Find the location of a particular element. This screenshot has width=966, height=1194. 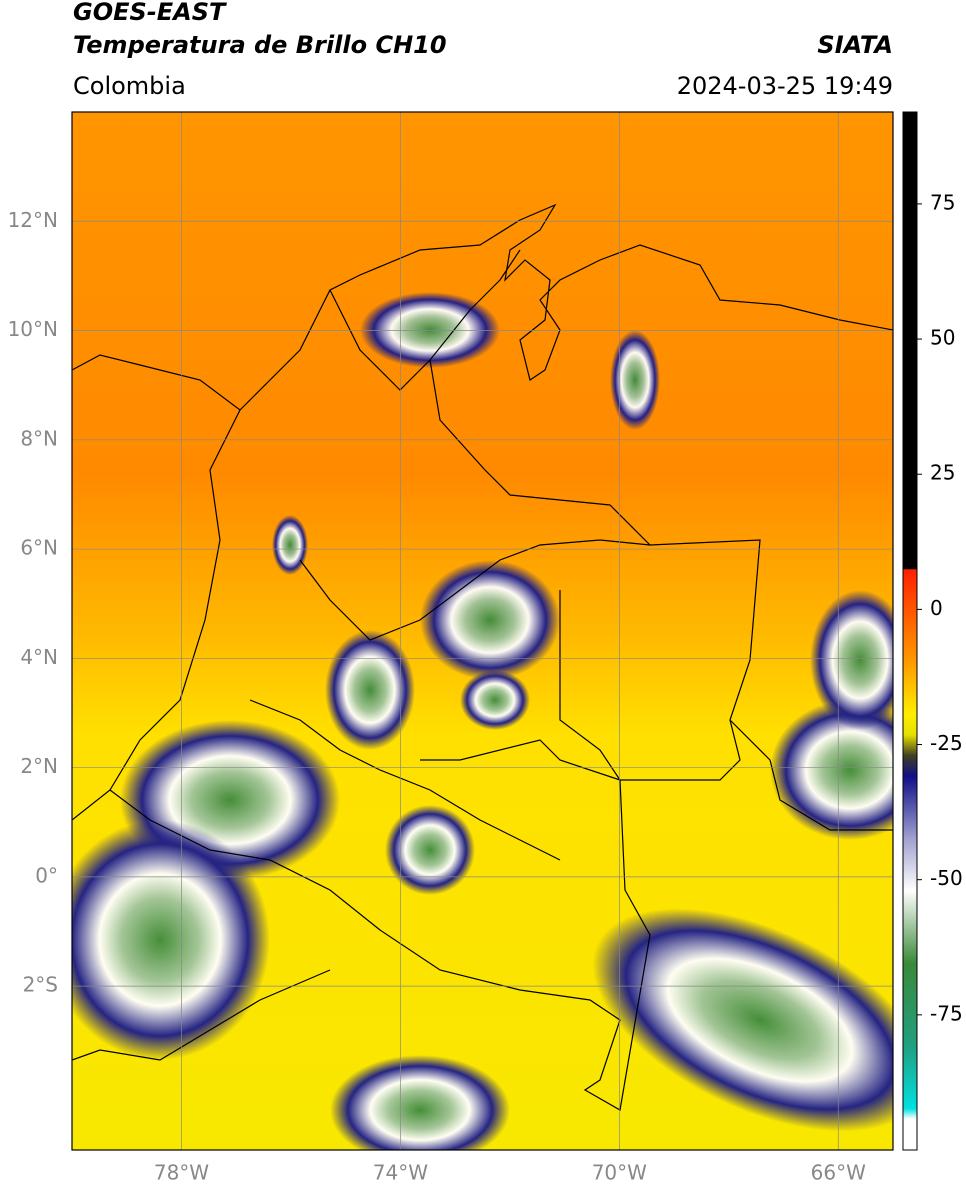

colorbar-tick-label: -50 is located at coordinates (946, 878).